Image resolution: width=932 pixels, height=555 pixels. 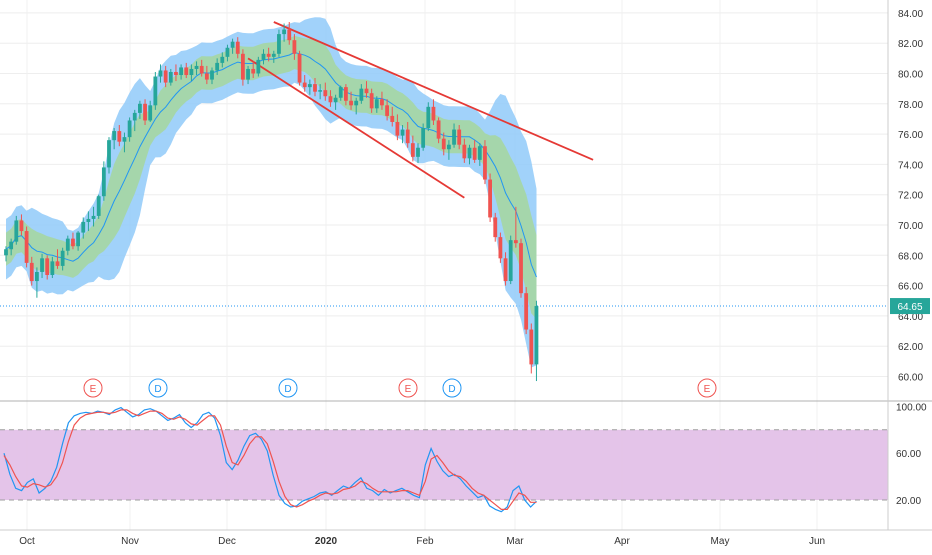 What do you see at coordinates (227, 541) in the screenshot?
I see `x-tick-label-2: Dec` at bounding box center [227, 541].